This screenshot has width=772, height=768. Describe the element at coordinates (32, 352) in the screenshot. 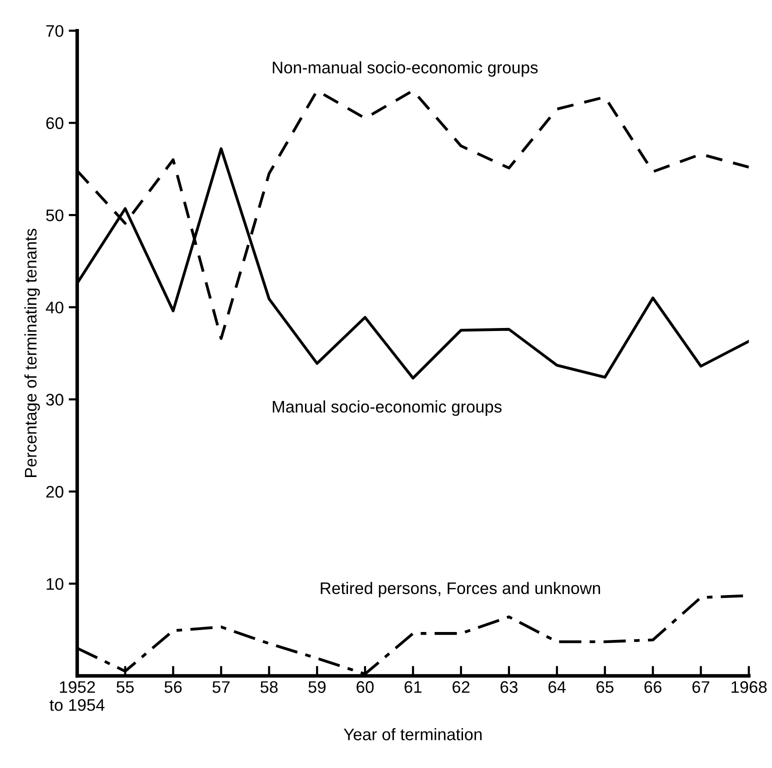

I see `y-axis-title: Percentage of terminating tenants` at that location.